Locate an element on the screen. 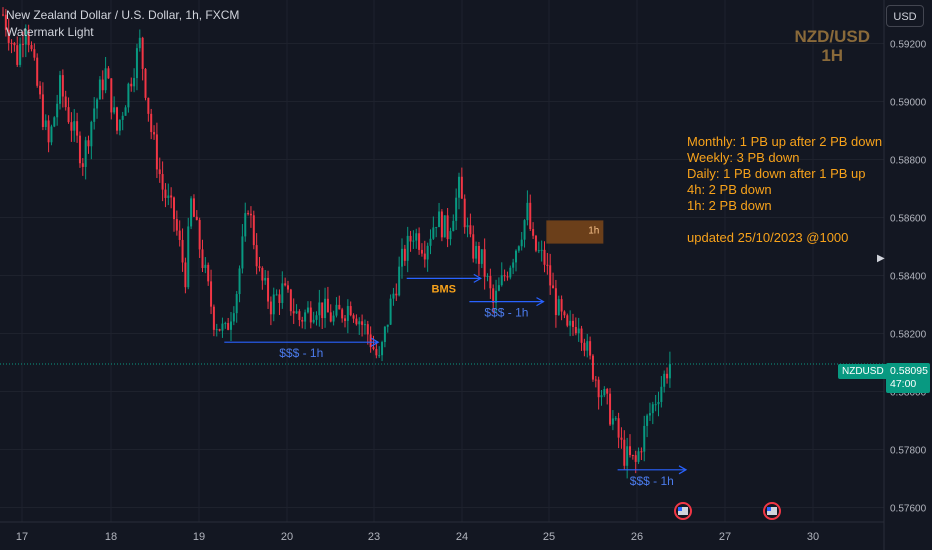 This screenshot has width=932, height=550. flag-icon is located at coordinates (683, 511).